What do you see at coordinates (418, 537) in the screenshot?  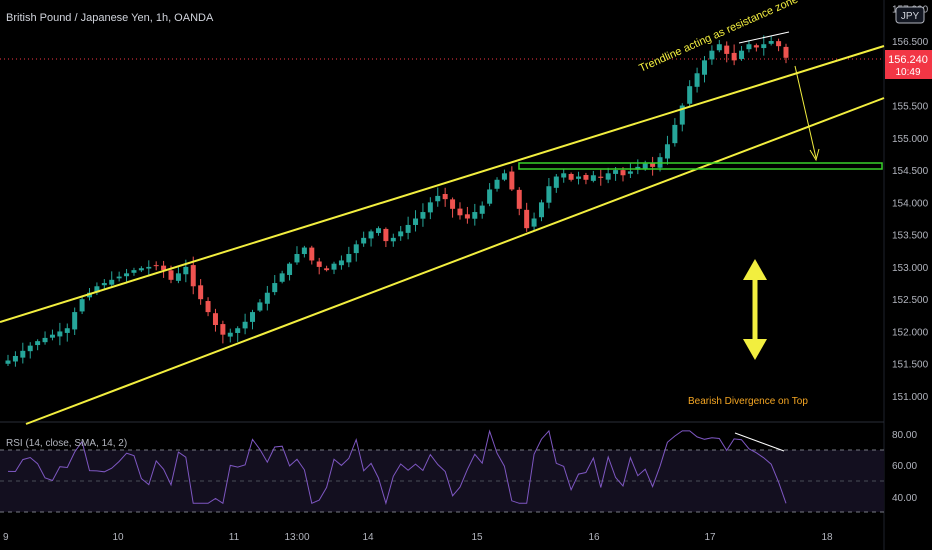 I see `time-axis: 9 10 11 13:00 14 15 16 17 18` at bounding box center [418, 537].